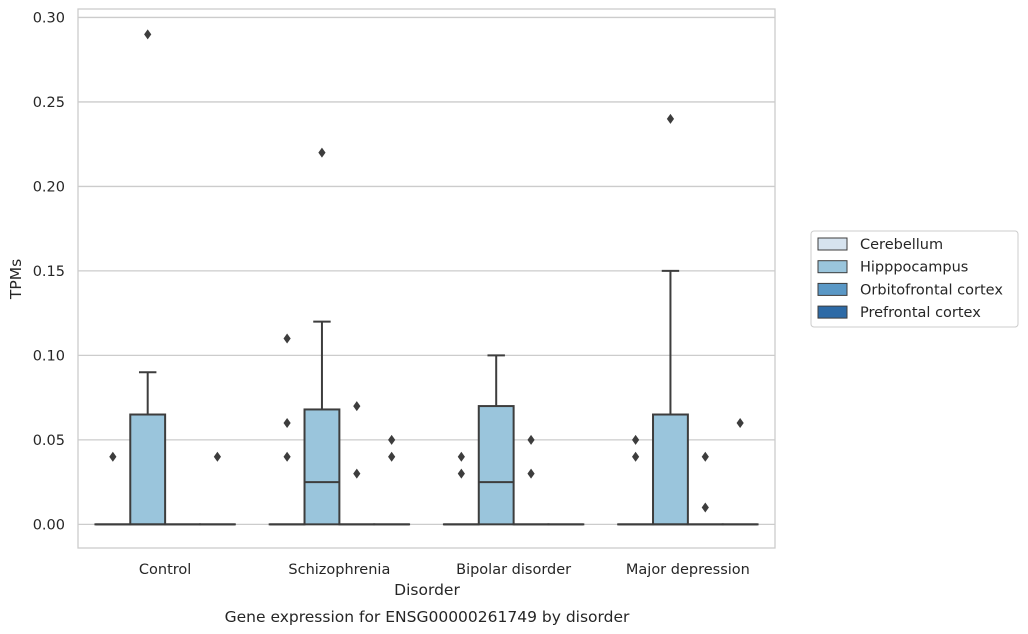  I want to click on legend-frame, so click(914, 279).